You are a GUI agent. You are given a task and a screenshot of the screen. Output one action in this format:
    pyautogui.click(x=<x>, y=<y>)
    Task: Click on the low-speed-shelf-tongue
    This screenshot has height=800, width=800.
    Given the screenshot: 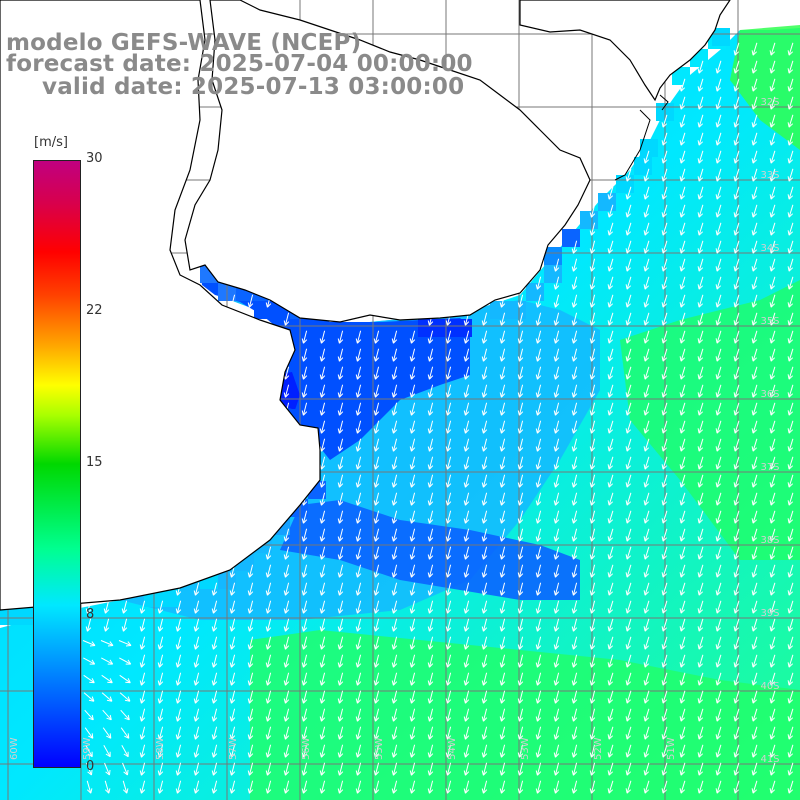 What is the action you would take?
    pyautogui.click(x=430, y=550)
    